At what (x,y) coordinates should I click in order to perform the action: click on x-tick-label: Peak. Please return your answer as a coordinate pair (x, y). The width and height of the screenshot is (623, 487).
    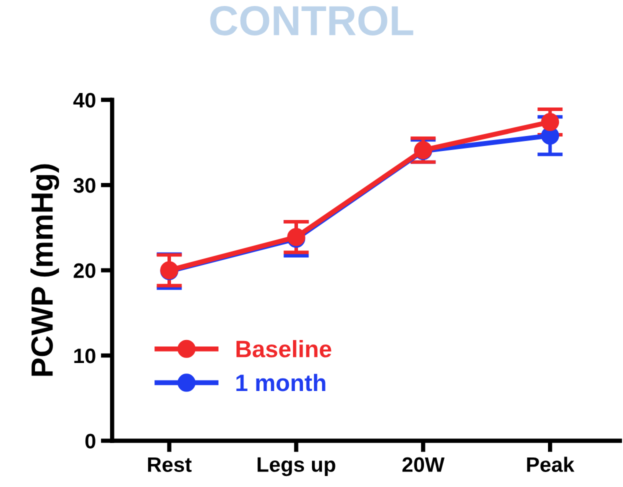
    Looking at the image, I should click on (550, 464).